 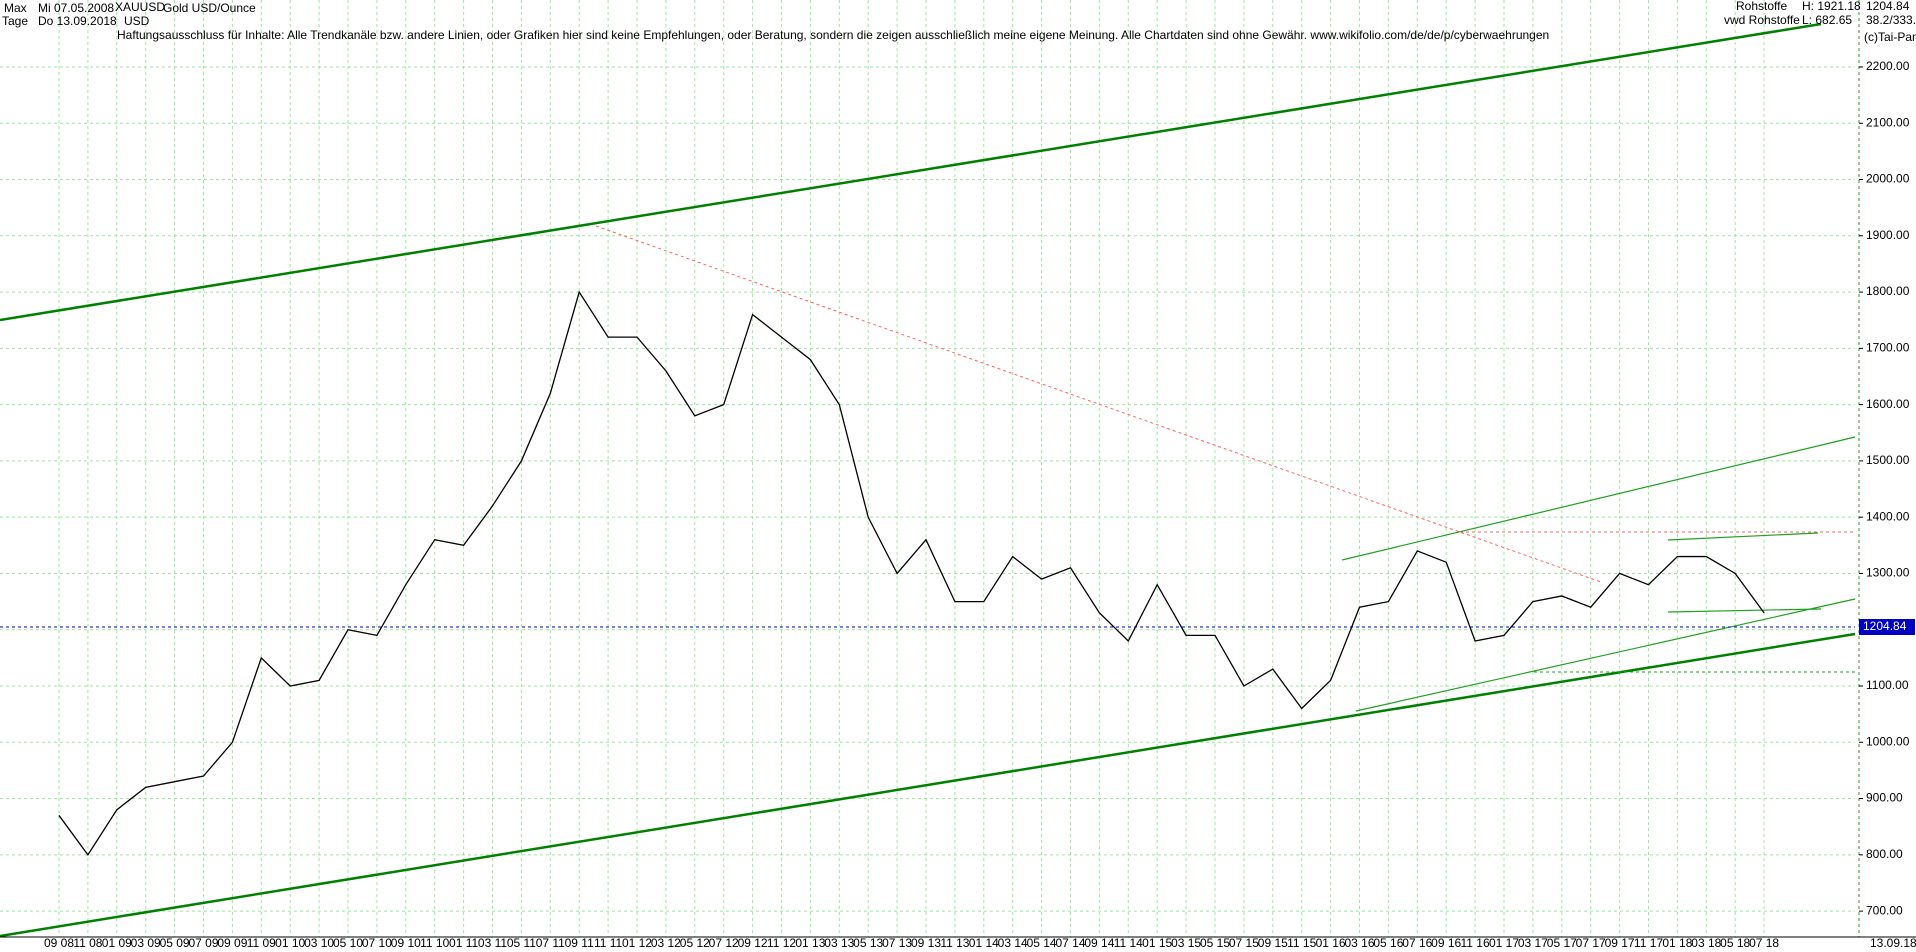 What do you see at coordinates (984, 943) in the screenshot?
I see `x-tick-label: 01 14` at bounding box center [984, 943].